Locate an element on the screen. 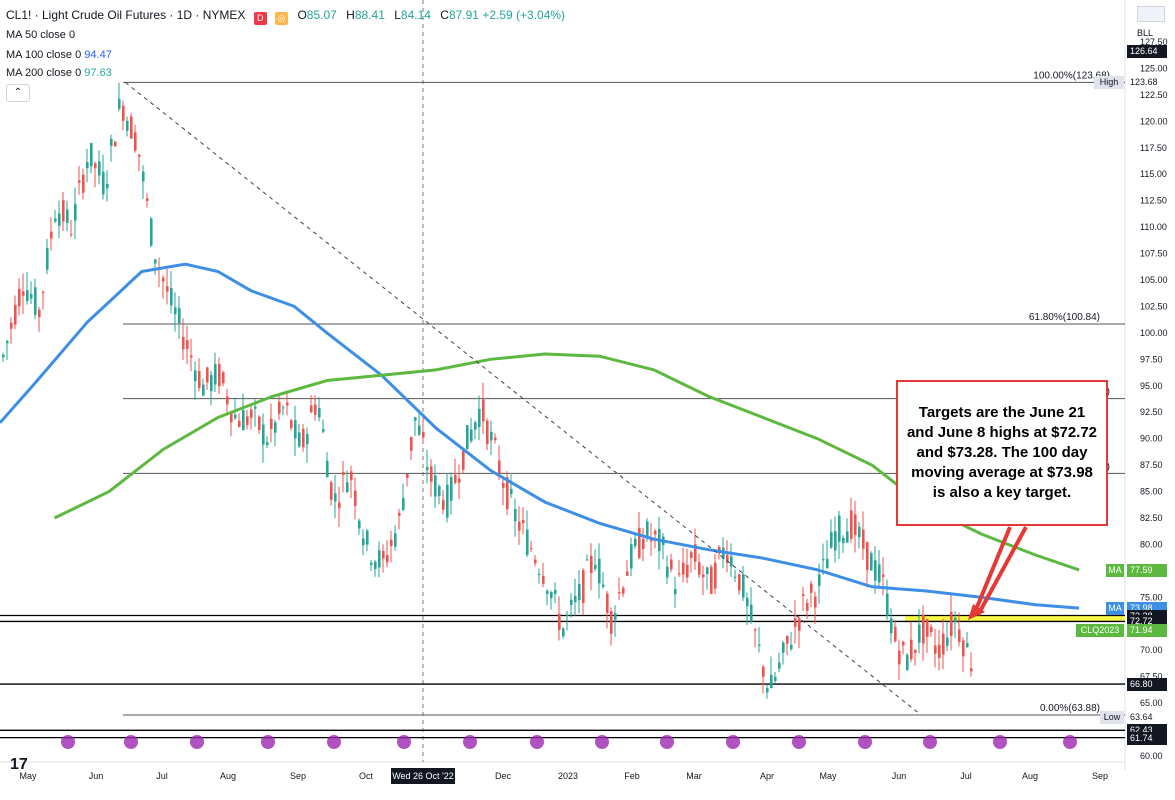 This screenshot has width=1175, height=800. y-tick-label: 92.50 is located at coordinates (1151, 412).